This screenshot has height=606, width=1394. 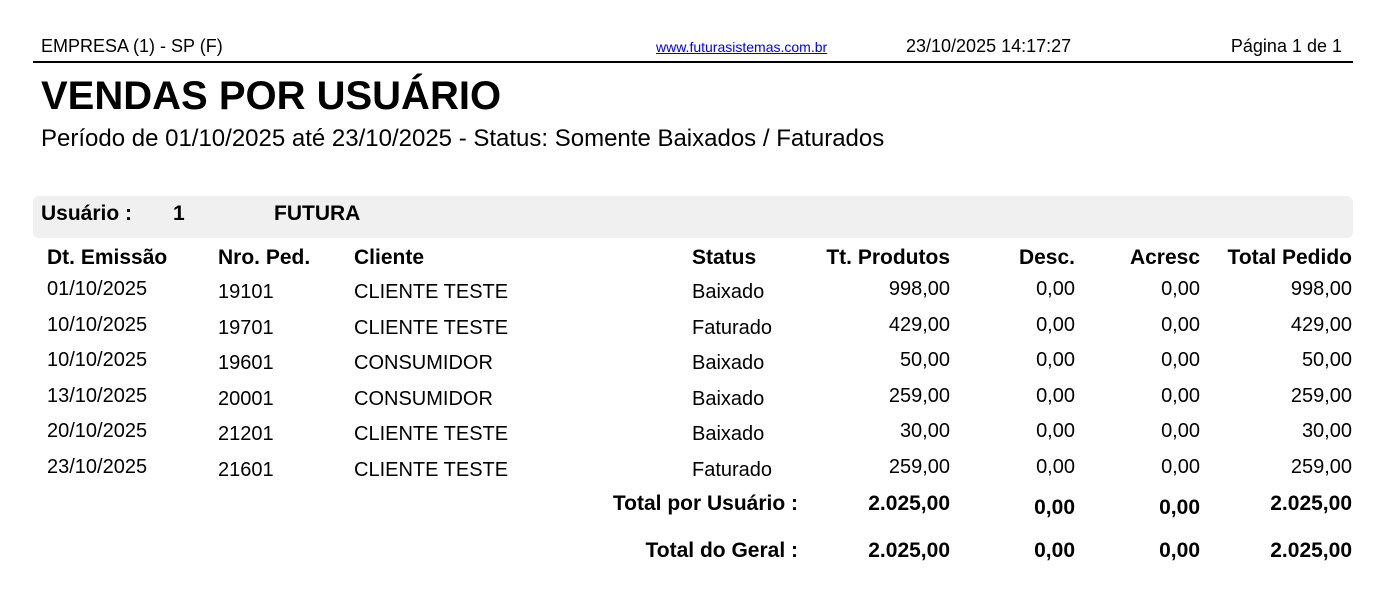 What do you see at coordinates (888, 257) in the screenshot?
I see `col-tt-produtos-header: Tt. Produtos` at bounding box center [888, 257].